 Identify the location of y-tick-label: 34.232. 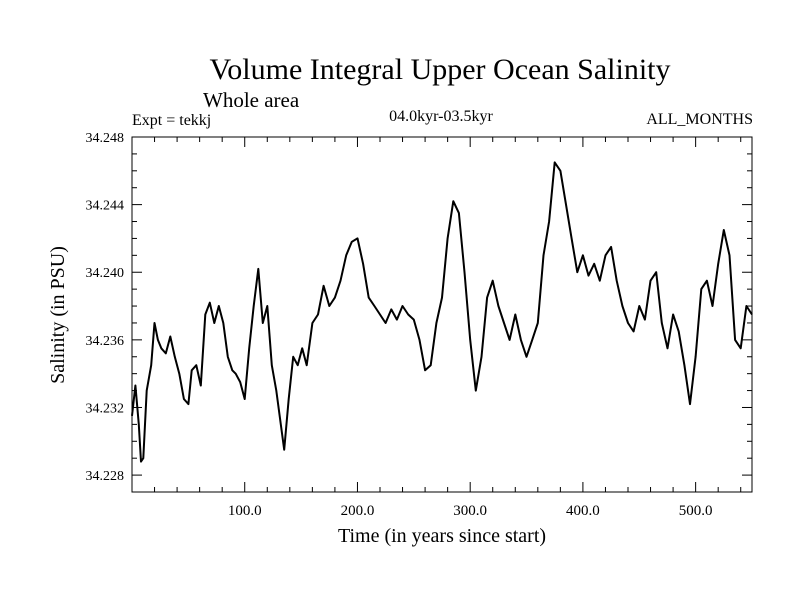
(105, 408).